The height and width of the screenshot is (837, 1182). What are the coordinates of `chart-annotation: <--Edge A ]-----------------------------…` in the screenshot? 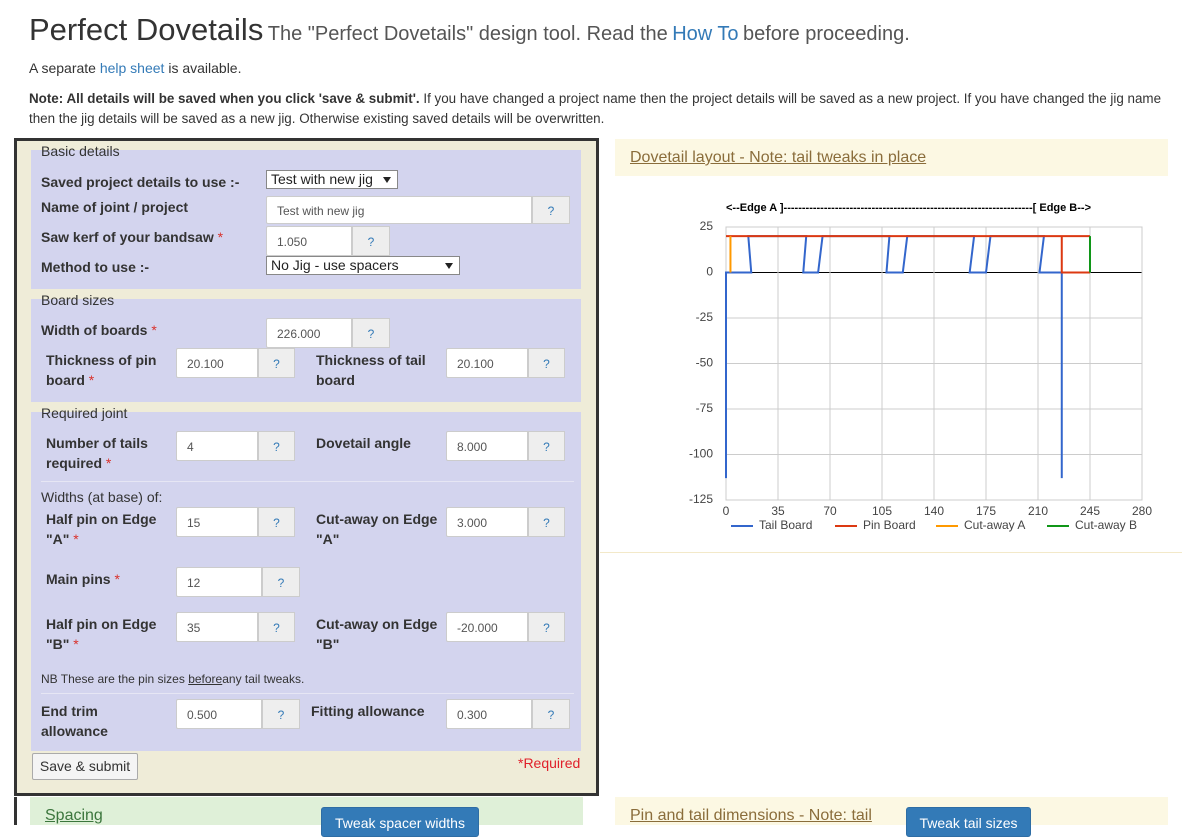 It's located at (908, 208).